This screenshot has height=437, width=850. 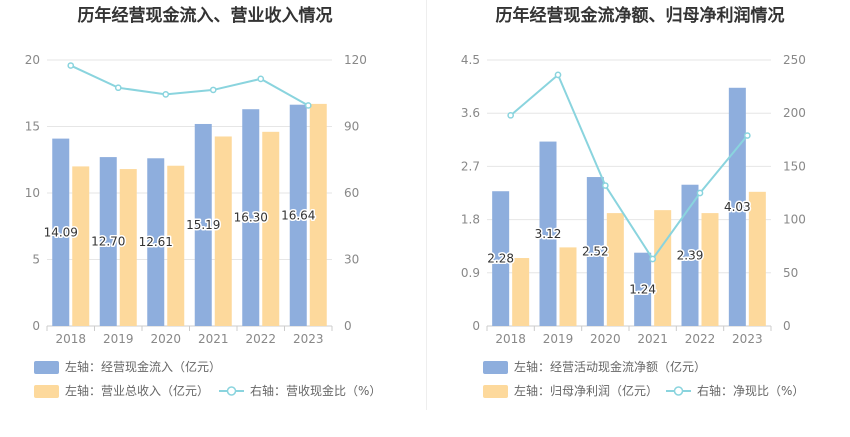 What do you see at coordinates (790, 273) in the screenshot?
I see `chart2-right-tick-label: 50` at bounding box center [790, 273].